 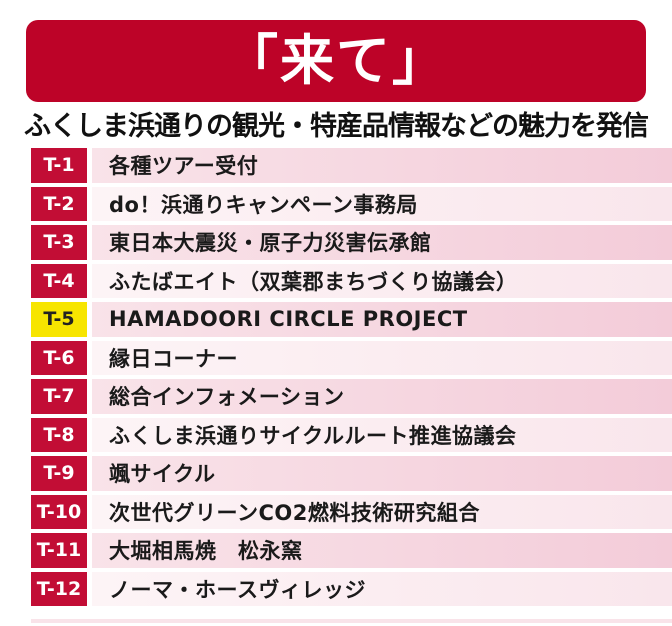 I want to click on list-item: T-1 各種ツアー受付, so click(x=351, y=165).